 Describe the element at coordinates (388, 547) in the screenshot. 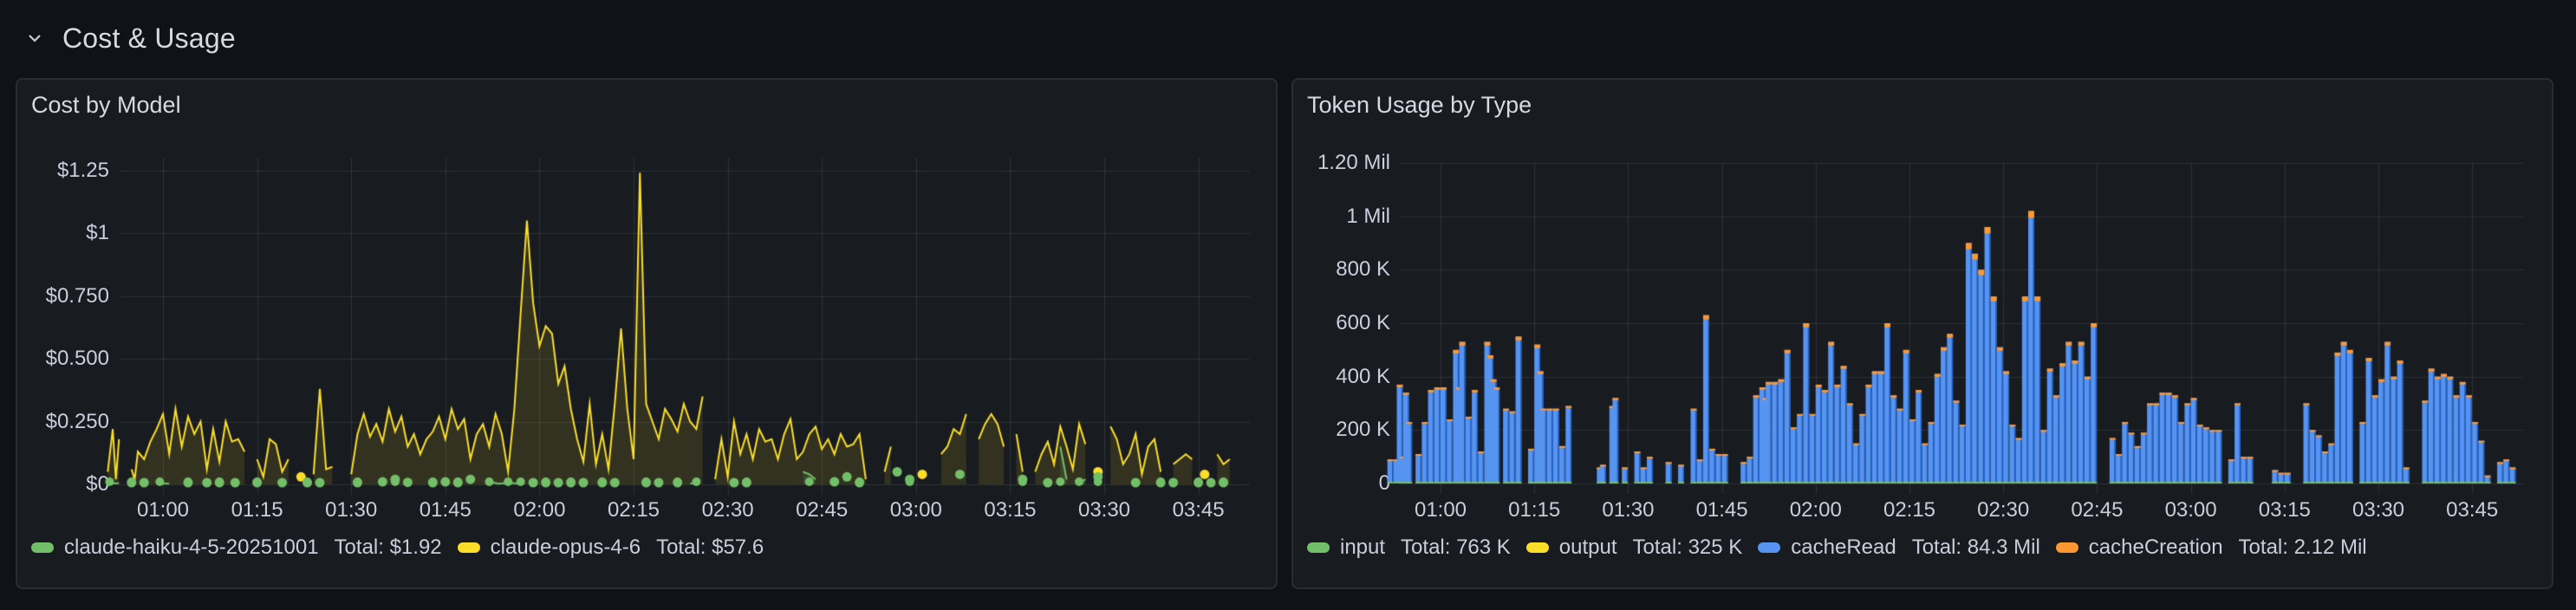

I see `legend-total: Total: $1.92` at that location.